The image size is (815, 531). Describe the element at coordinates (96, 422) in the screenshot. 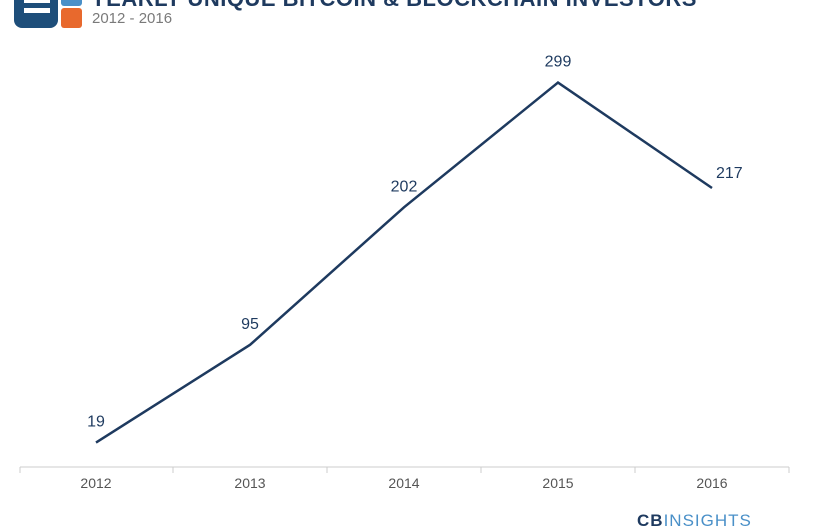

I see `data-label: 19` at that location.